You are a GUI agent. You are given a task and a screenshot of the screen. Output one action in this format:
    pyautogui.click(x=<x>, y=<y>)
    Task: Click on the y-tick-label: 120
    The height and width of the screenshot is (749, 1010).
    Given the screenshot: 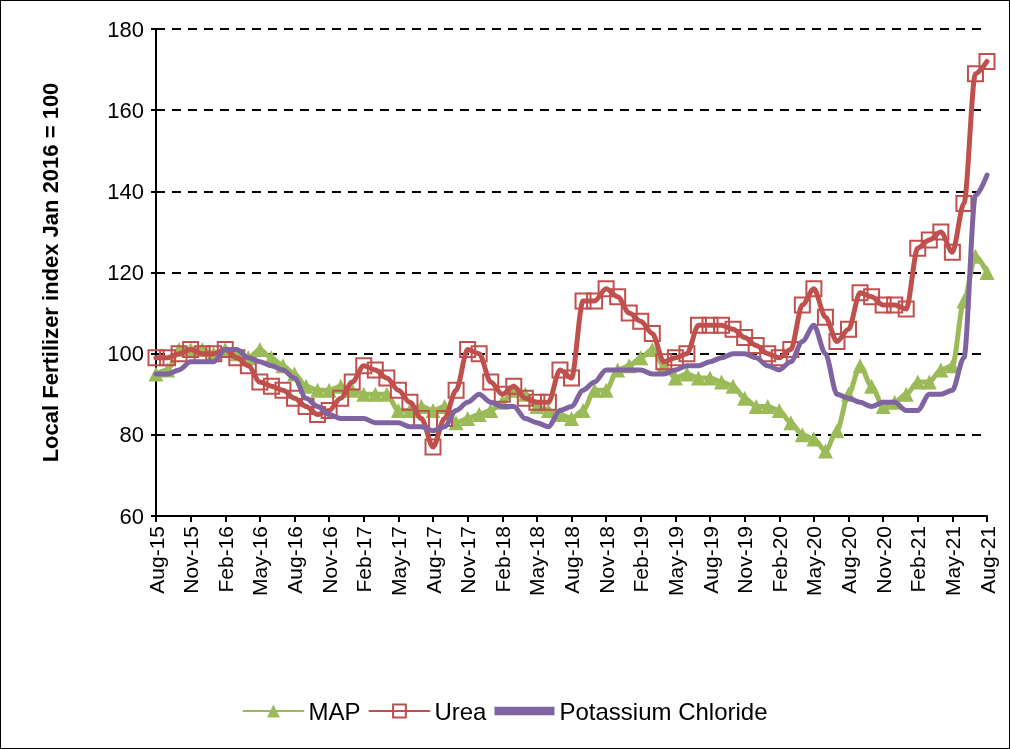 What is the action you would take?
    pyautogui.click(x=125, y=272)
    